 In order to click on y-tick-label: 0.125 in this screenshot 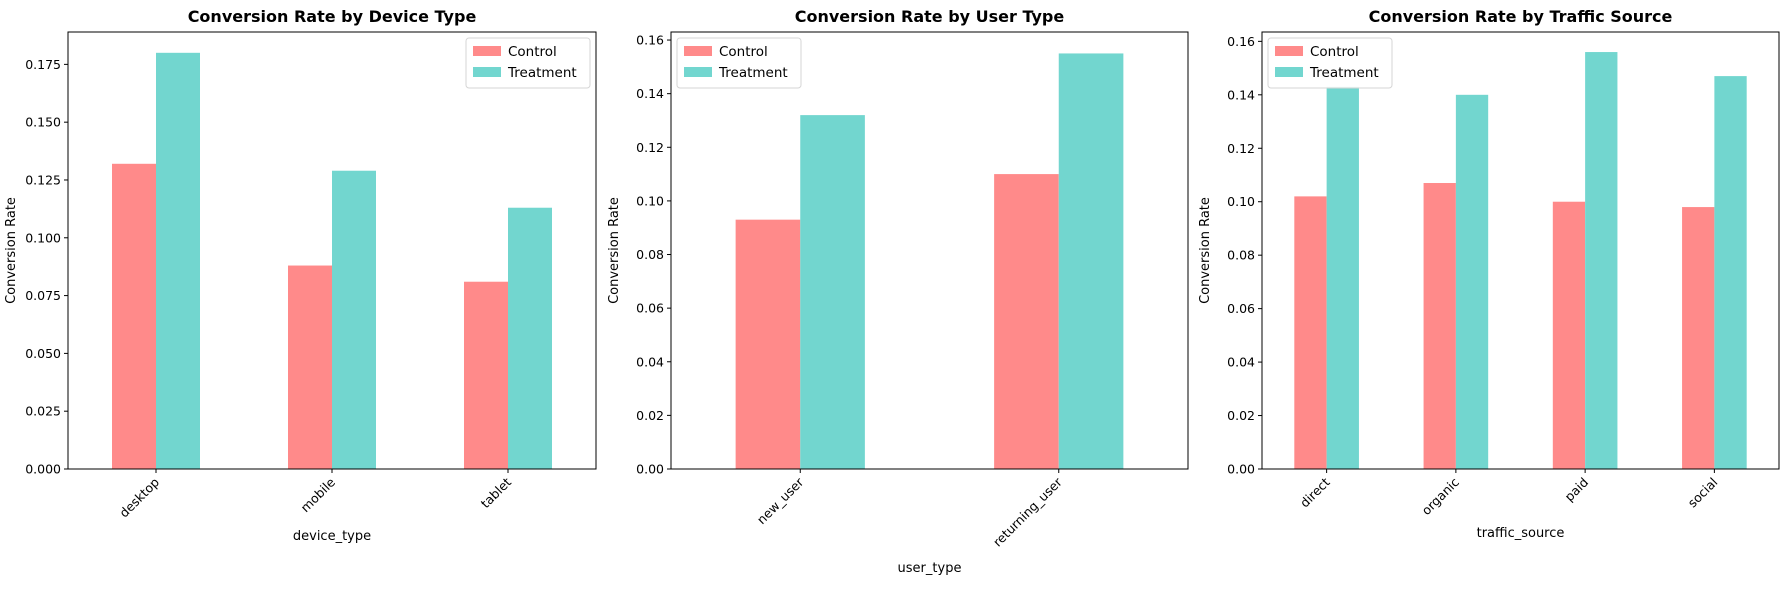, I will do `click(43, 179)`.